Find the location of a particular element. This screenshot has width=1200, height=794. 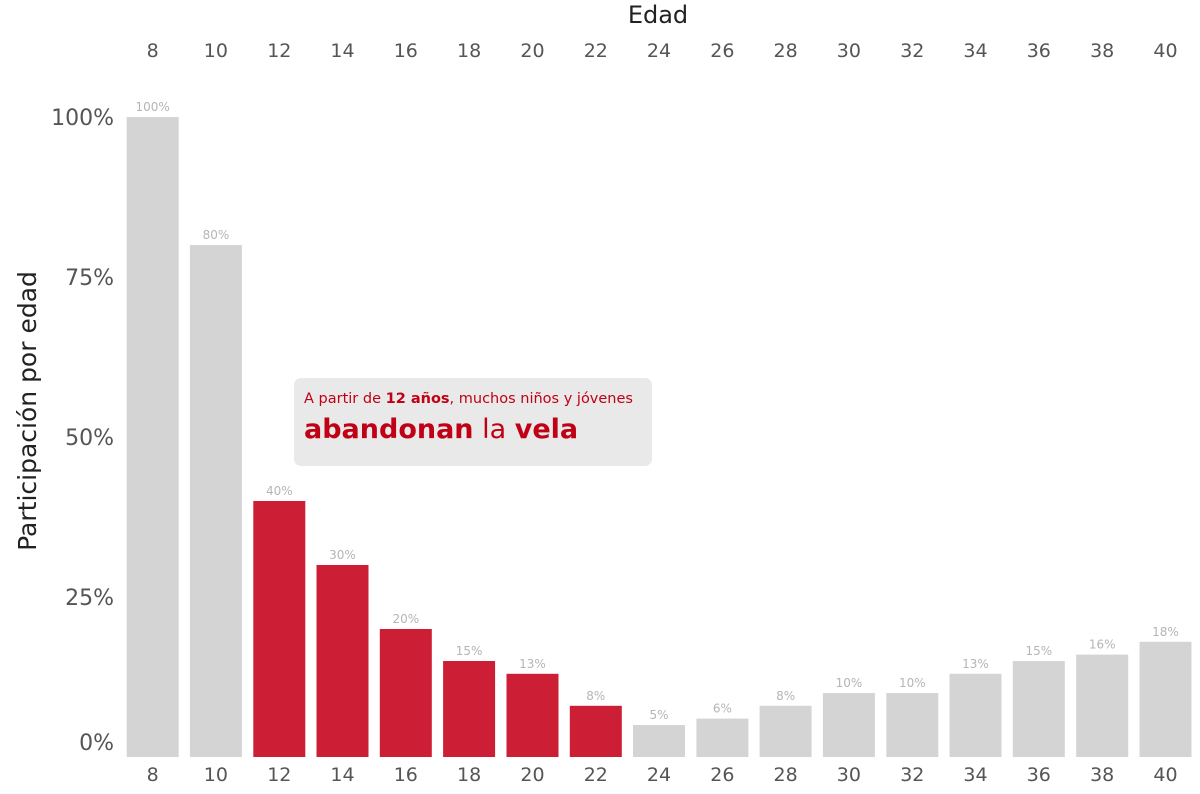

x-tick-bottom-34: 34 is located at coordinates (975, 775).